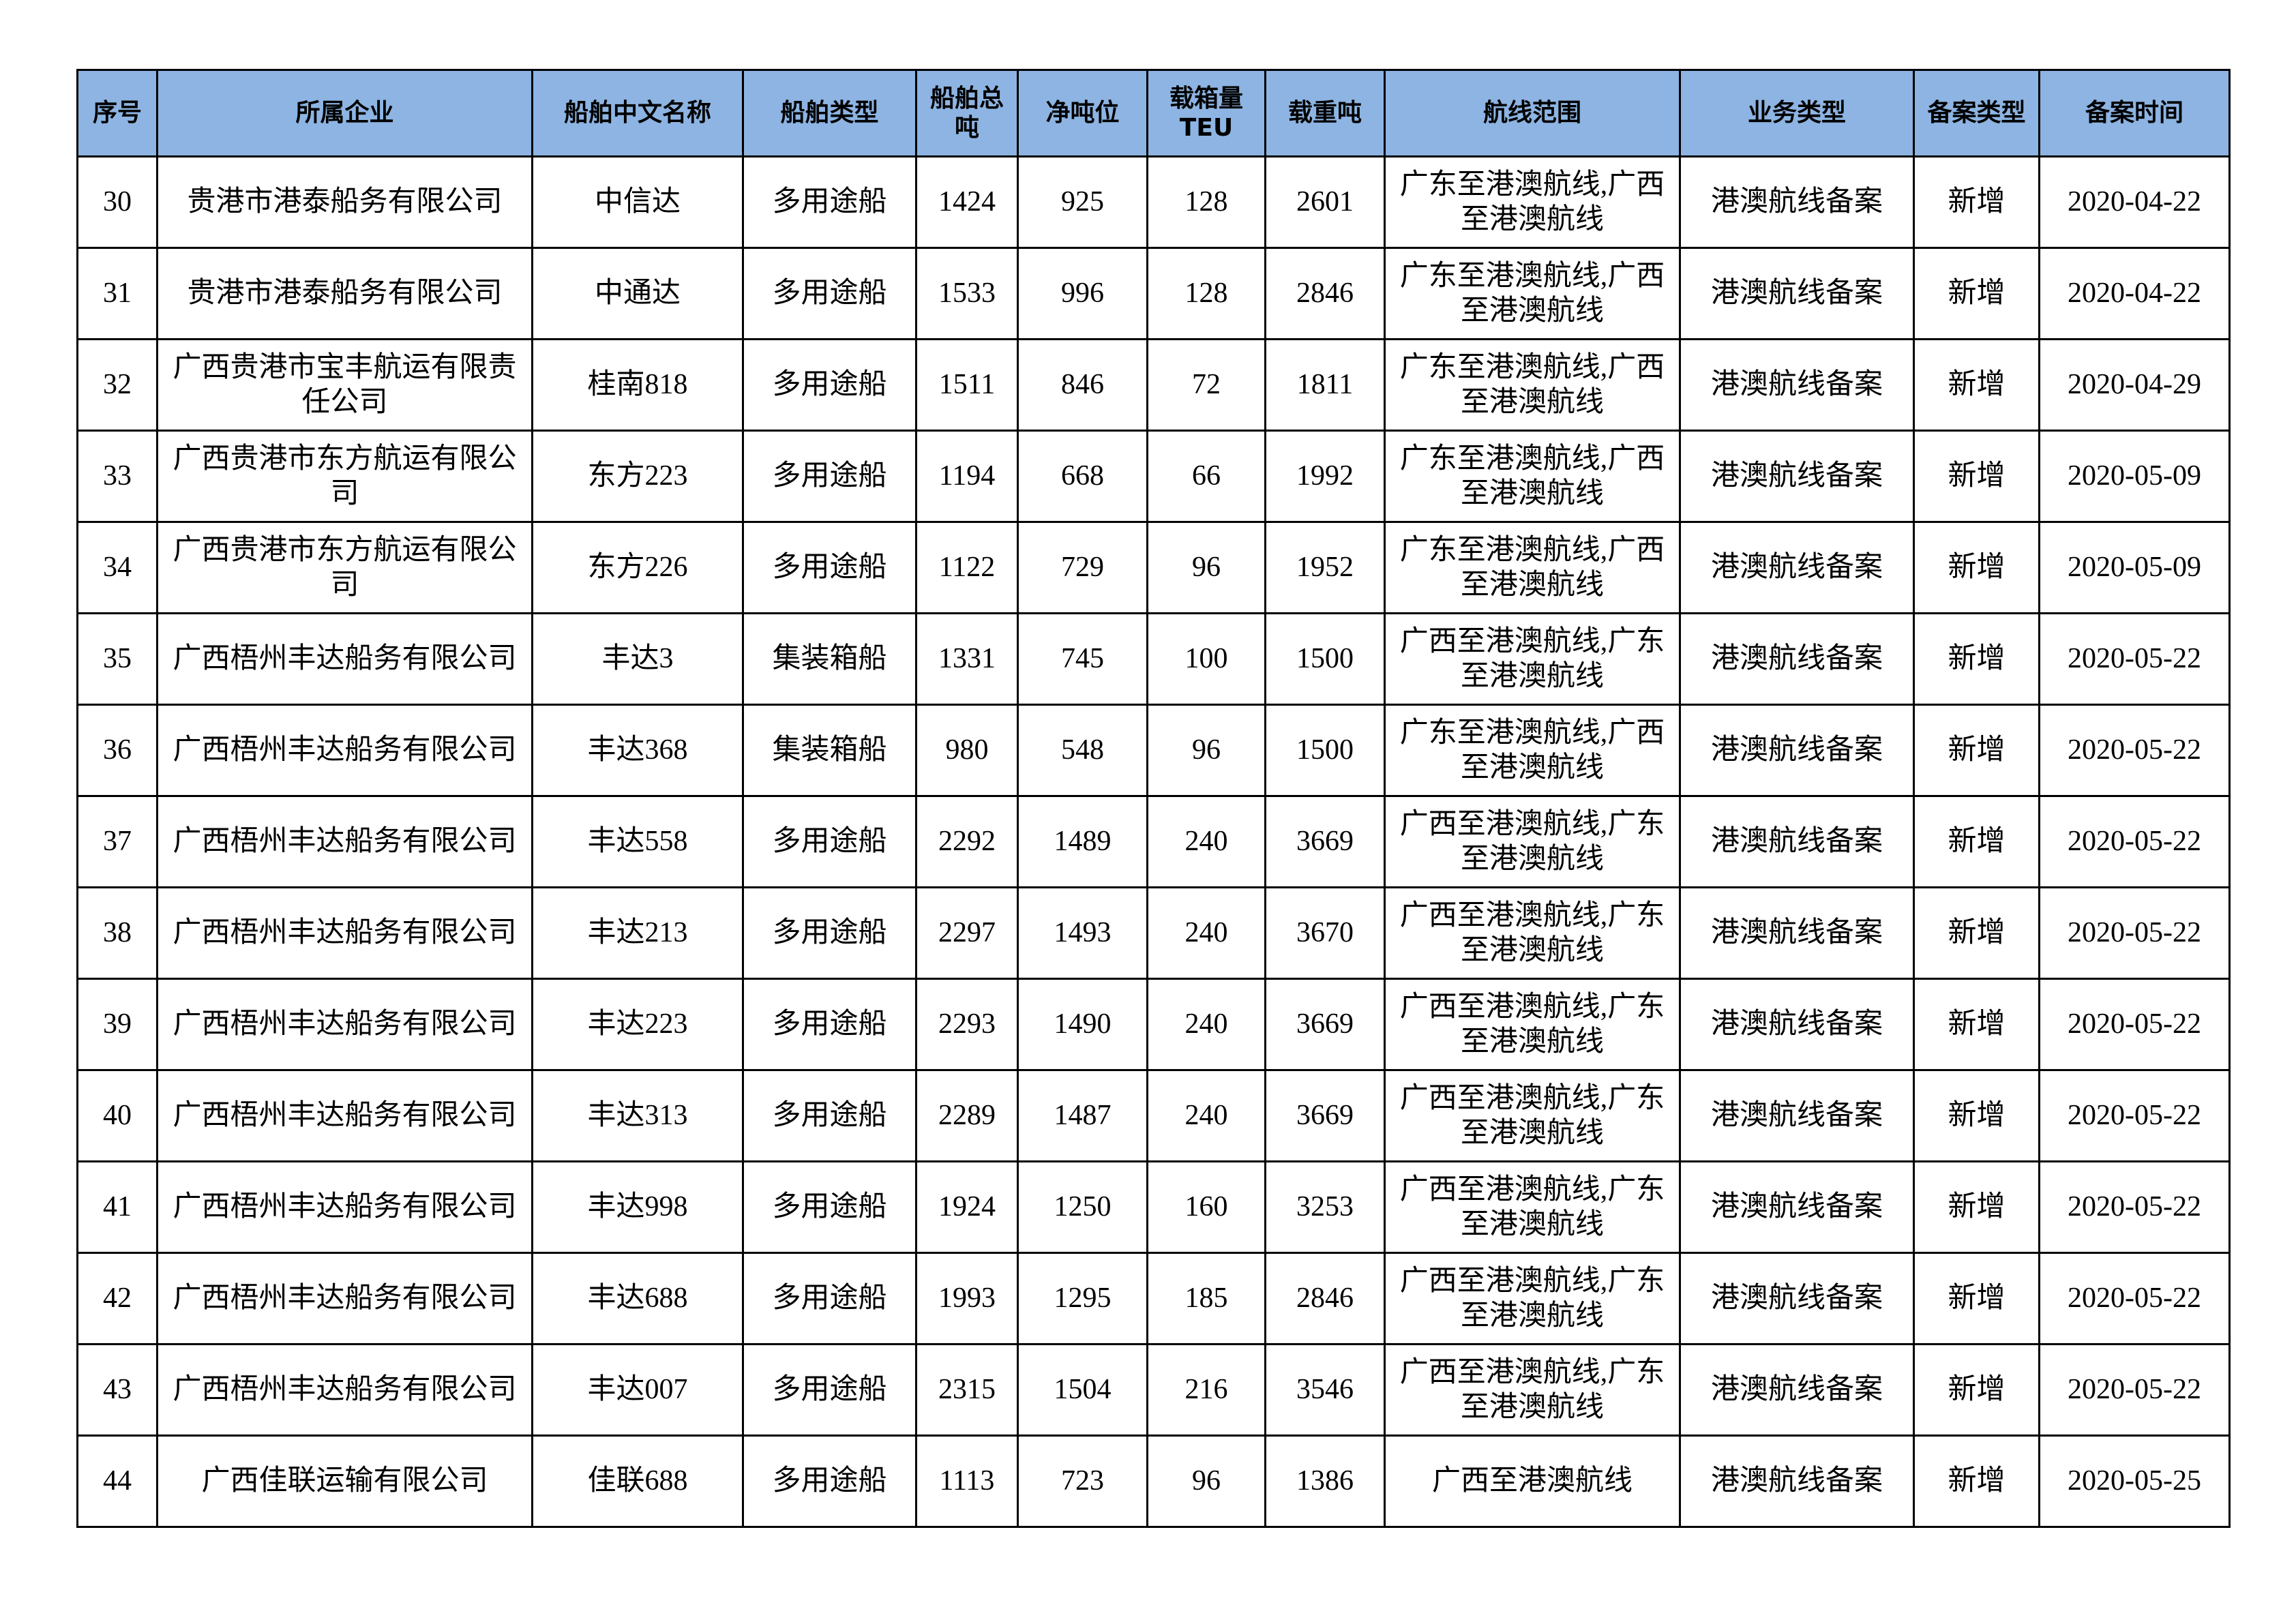  What do you see at coordinates (1325, 750) in the screenshot?
I see `table-cell: 1500` at bounding box center [1325, 750].